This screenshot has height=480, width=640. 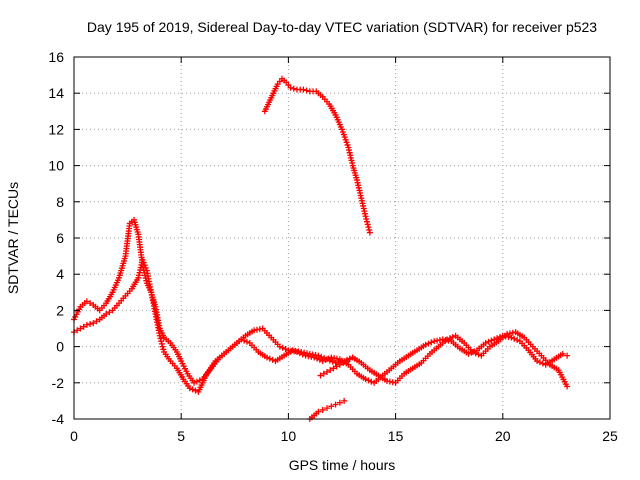 I want to click on y-tick-label: 16, so click(x=56, y=57).